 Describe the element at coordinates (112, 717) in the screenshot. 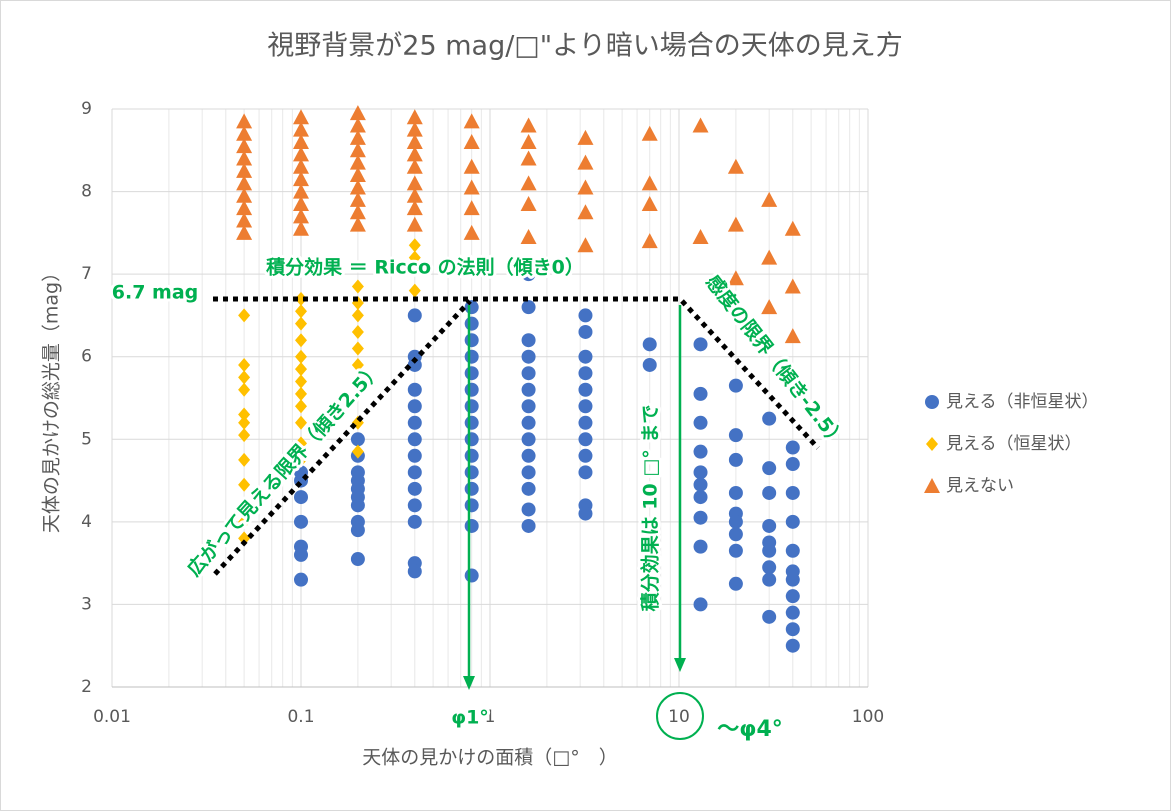

I see `x-tick-label: 0.01` at that location.